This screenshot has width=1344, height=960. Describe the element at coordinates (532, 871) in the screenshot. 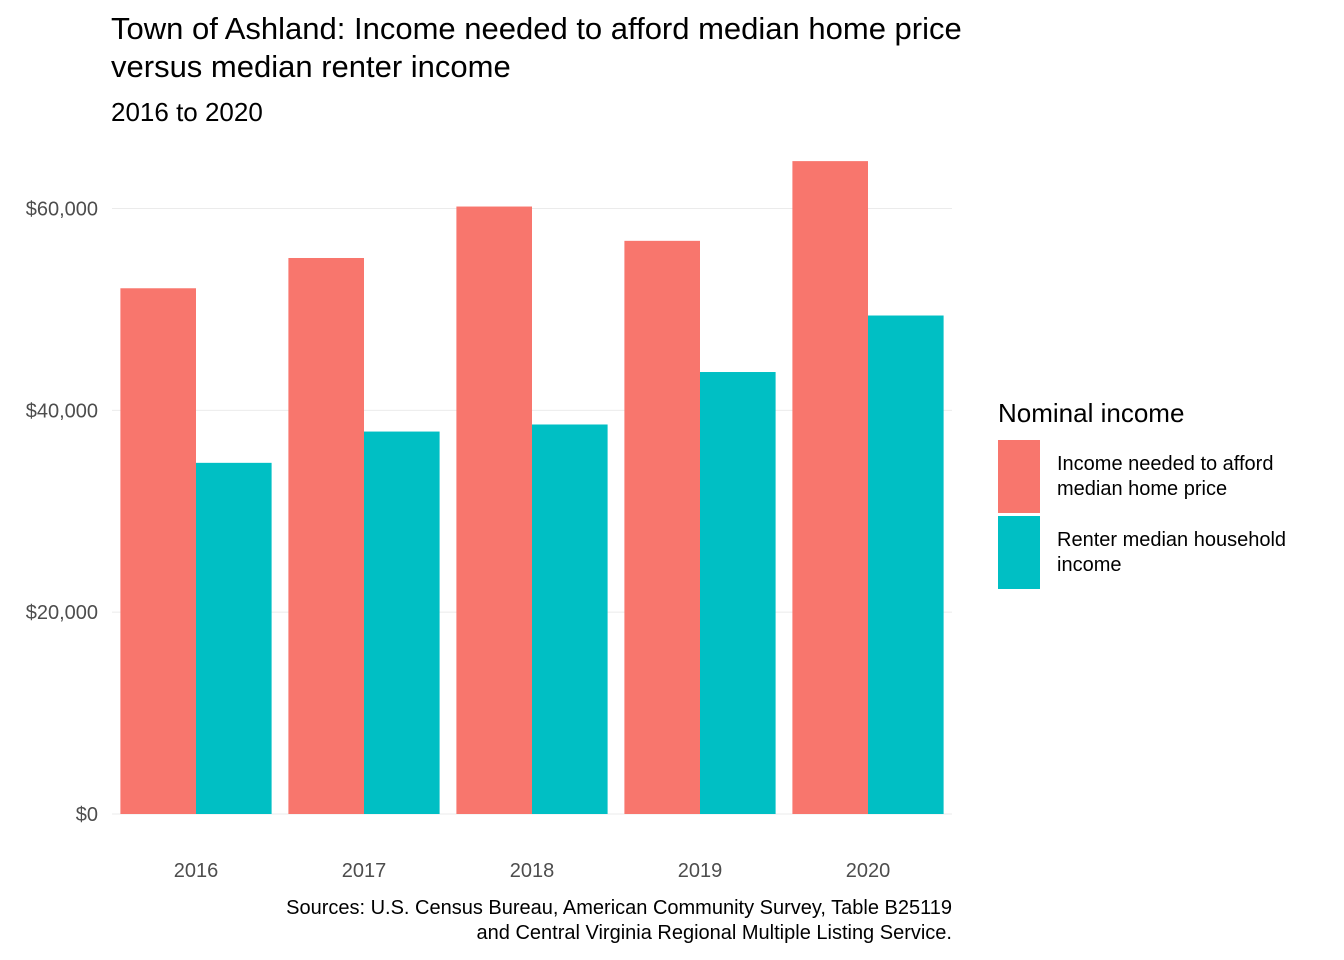

I see `x-tick-label: 2018` at that location.